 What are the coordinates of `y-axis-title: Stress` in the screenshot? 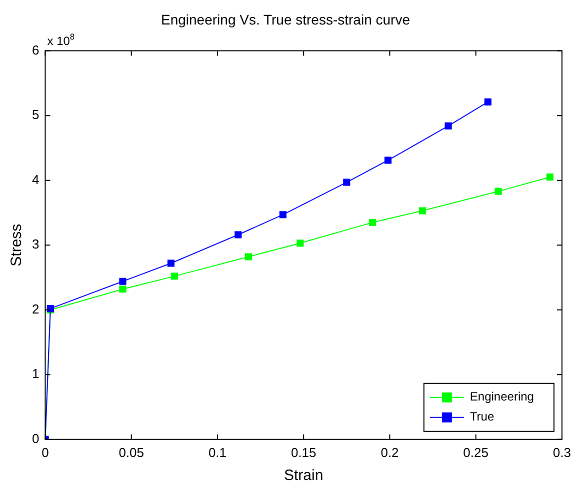 It's located at (17, 245).